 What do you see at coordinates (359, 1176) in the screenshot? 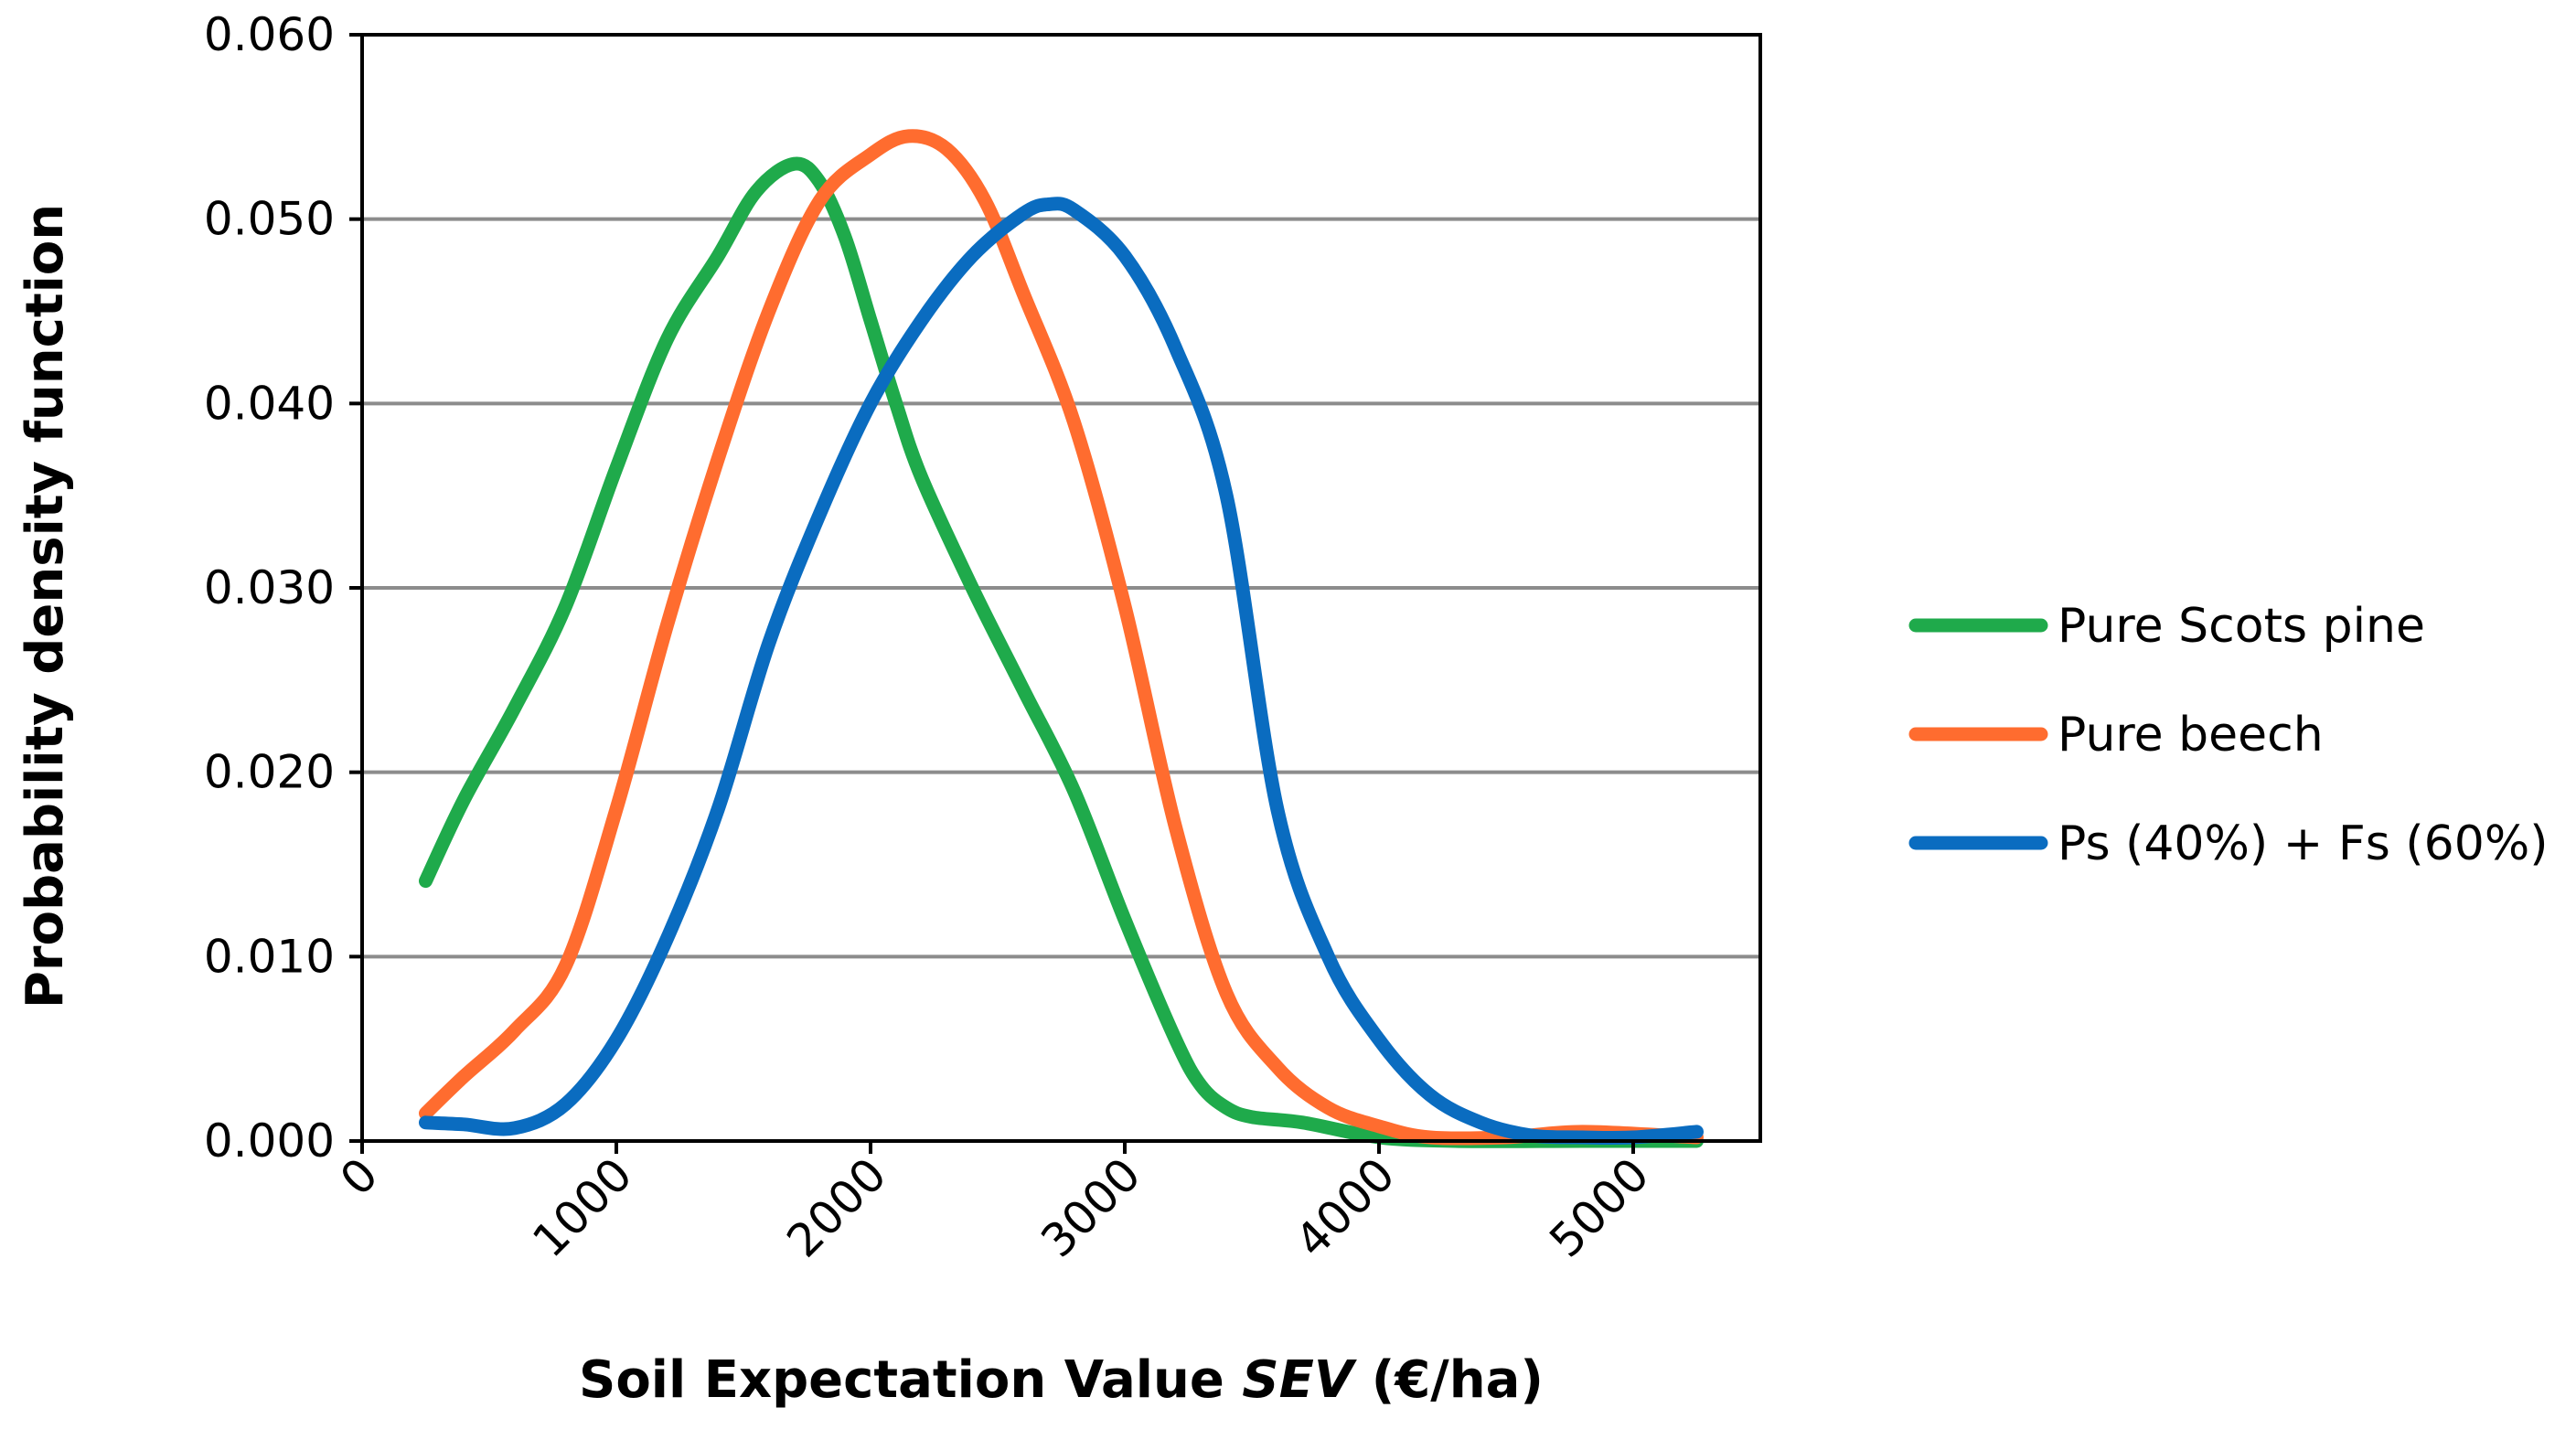
I see `x-tick-label-0: 0` at bounding box center [359, 1176].